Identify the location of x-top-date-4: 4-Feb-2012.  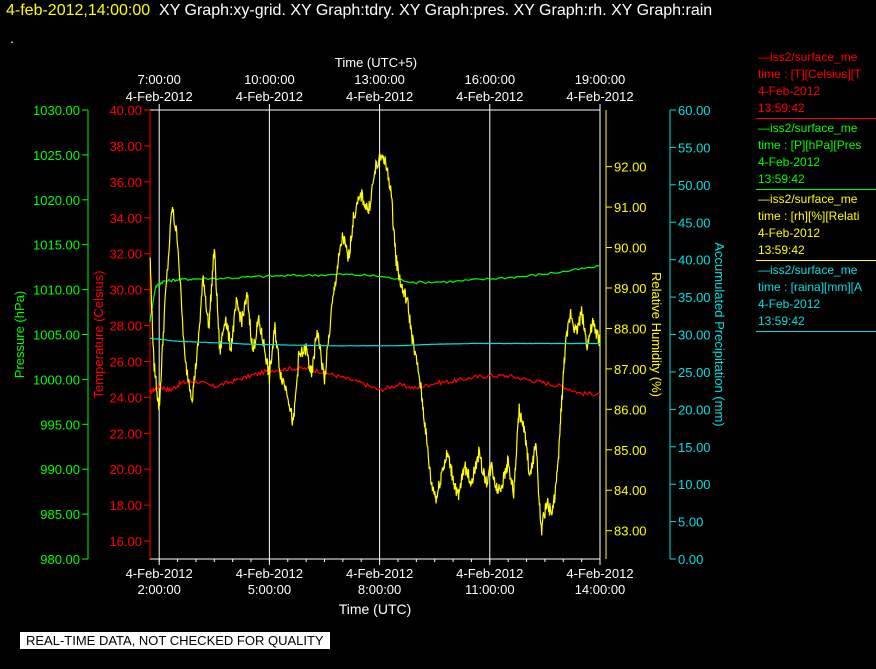
(599, 96).